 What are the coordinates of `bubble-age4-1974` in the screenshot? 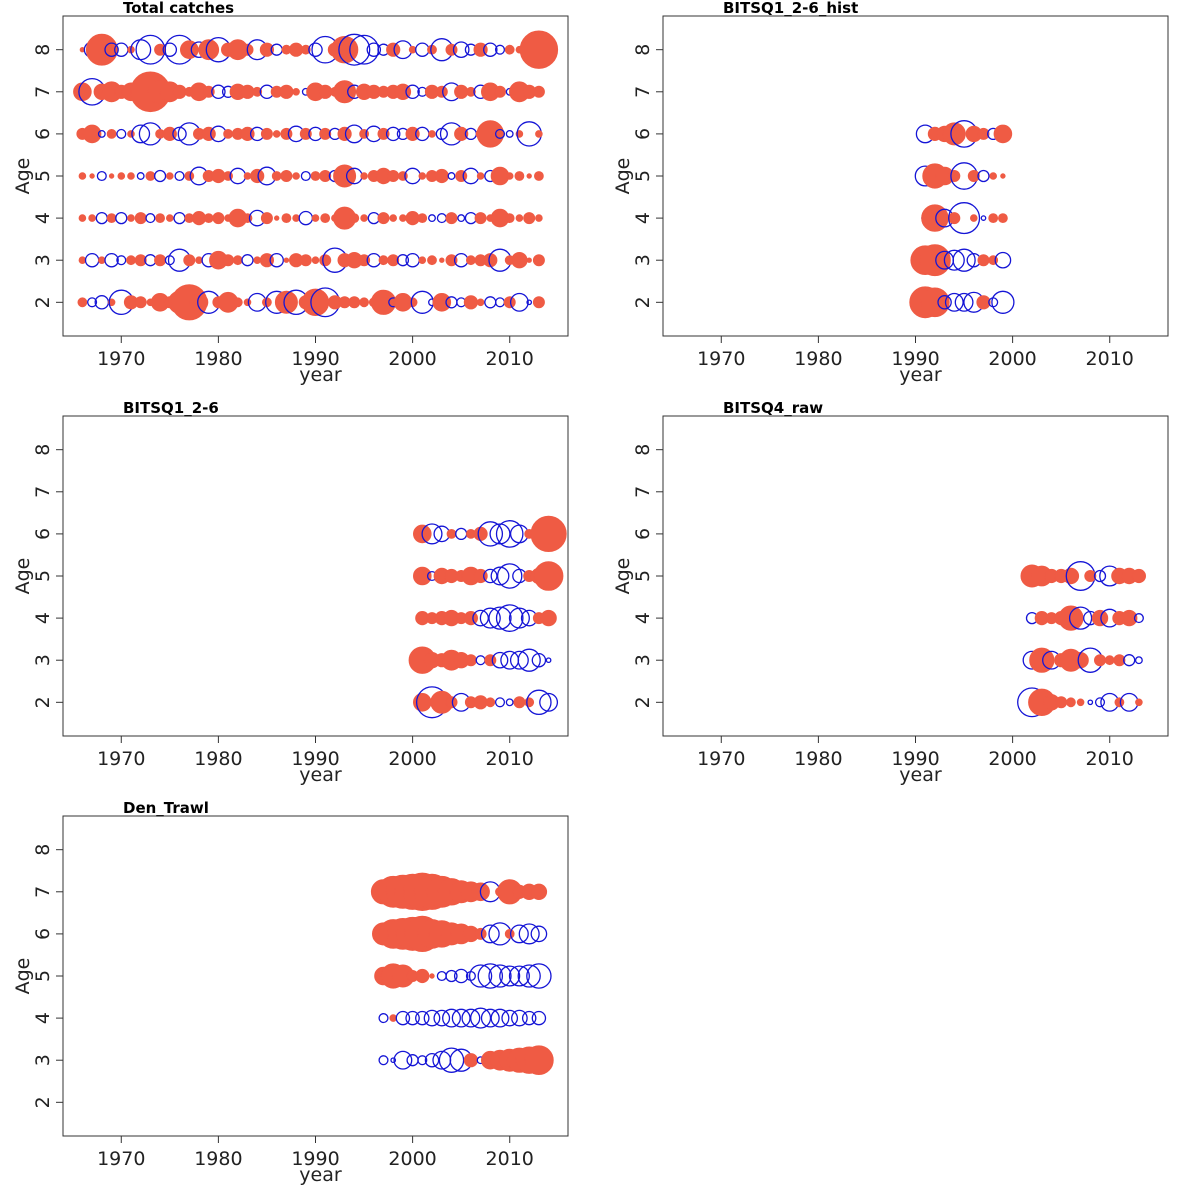 It's located at (160, 218).